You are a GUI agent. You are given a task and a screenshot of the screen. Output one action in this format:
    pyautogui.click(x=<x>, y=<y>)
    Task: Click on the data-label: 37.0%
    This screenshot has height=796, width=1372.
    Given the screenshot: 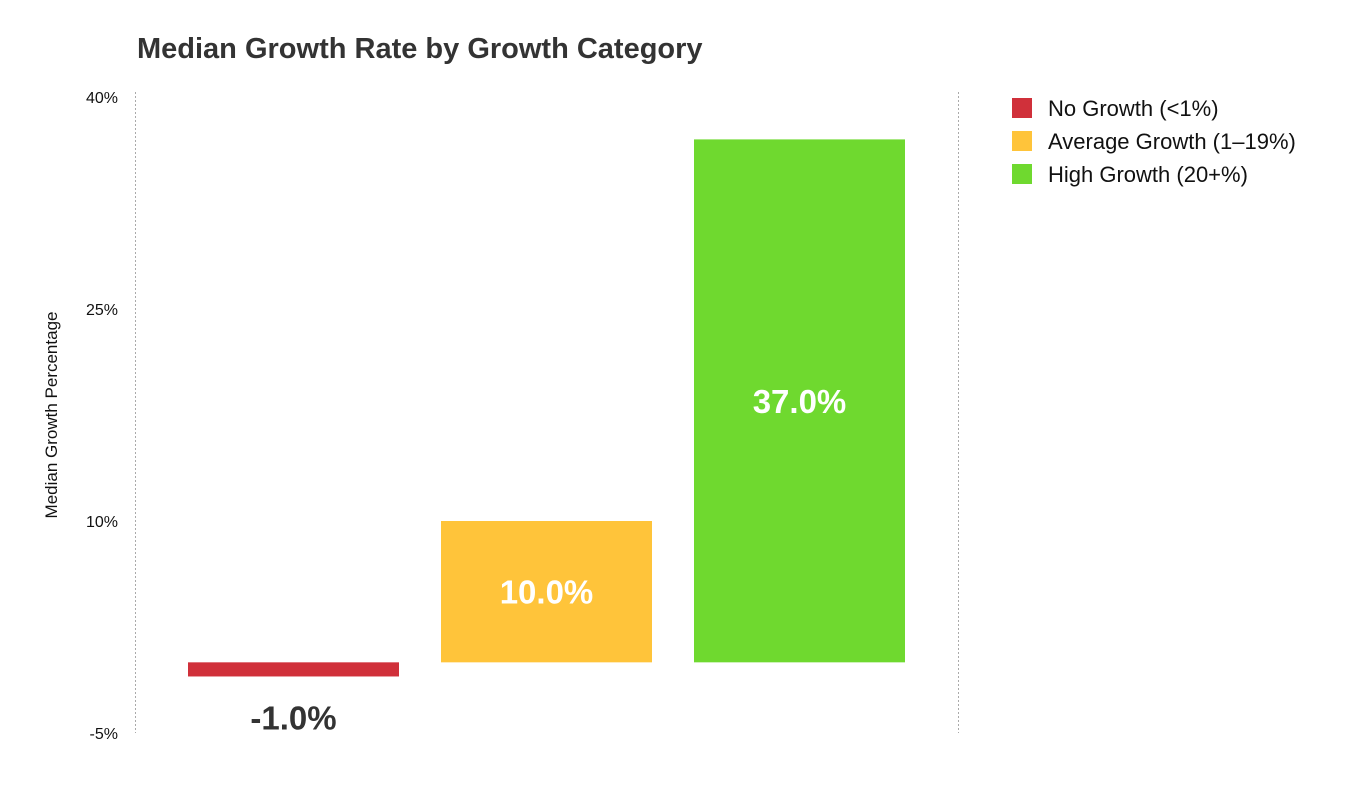 What is the action you would take?
    pyautogui.click(x=800, y=401)
    